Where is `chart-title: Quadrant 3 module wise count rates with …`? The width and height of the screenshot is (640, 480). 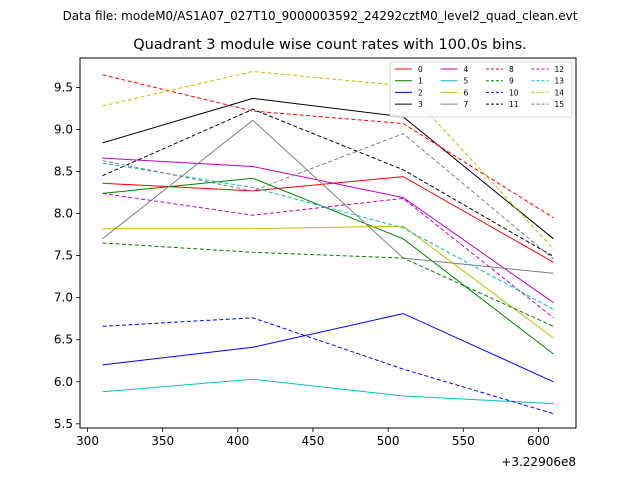
chart-title: Quadrant 3 module wise count rates with … is located at coordinates (330, 45).